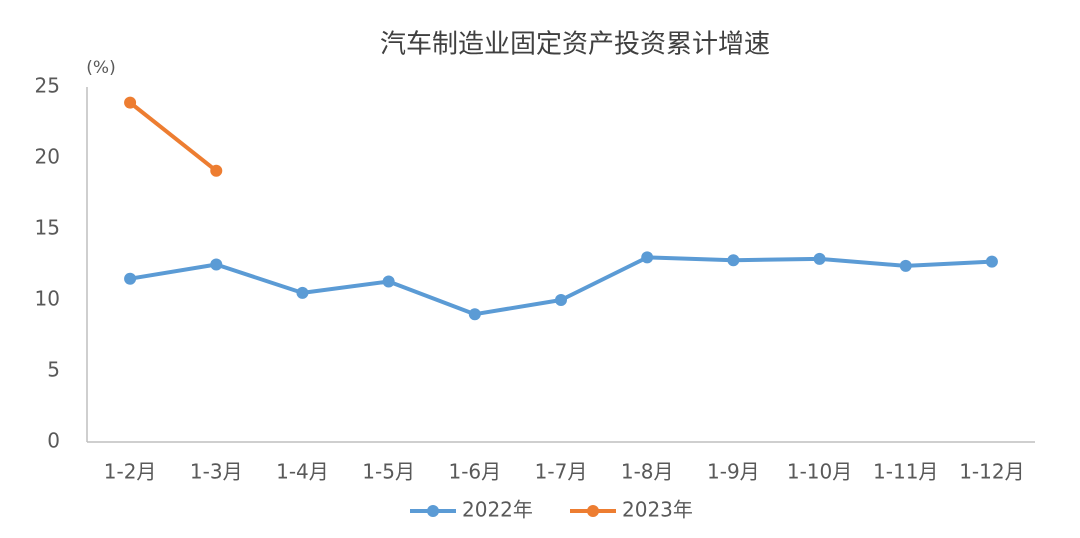  What do you see at coordinates (647, 472) in the screenshot?
I see `x-tick-label: 1-8月` at bounding box center [647, 472].